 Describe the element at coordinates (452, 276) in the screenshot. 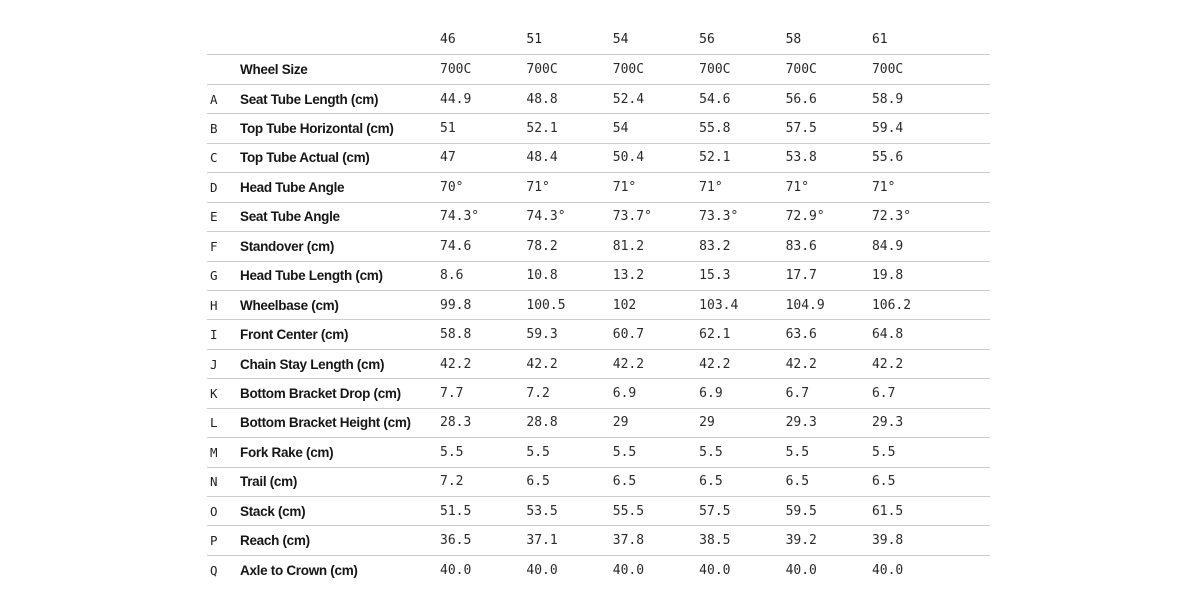

I see `row-value: 8.6` at that location.